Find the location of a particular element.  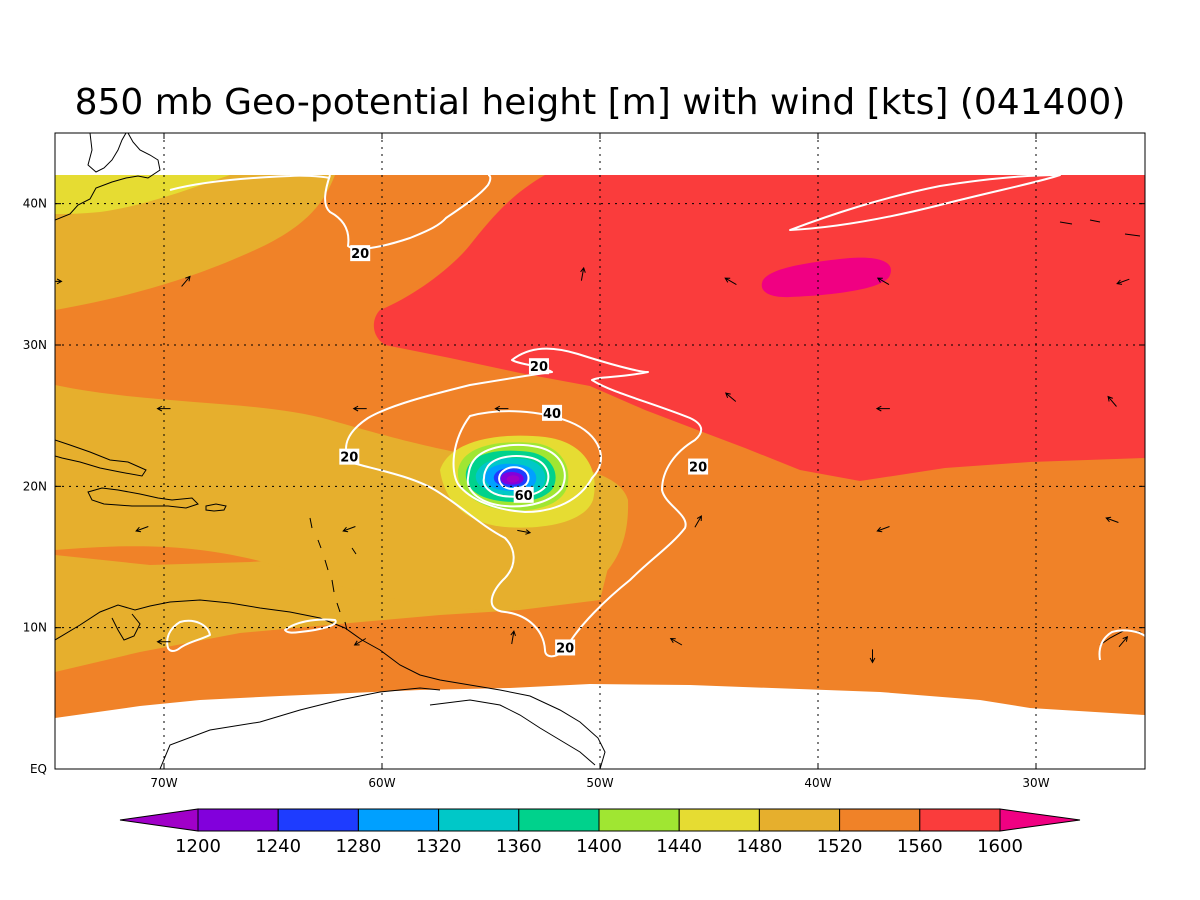

wind-contour-20-north is located at coordinates (408, 212).